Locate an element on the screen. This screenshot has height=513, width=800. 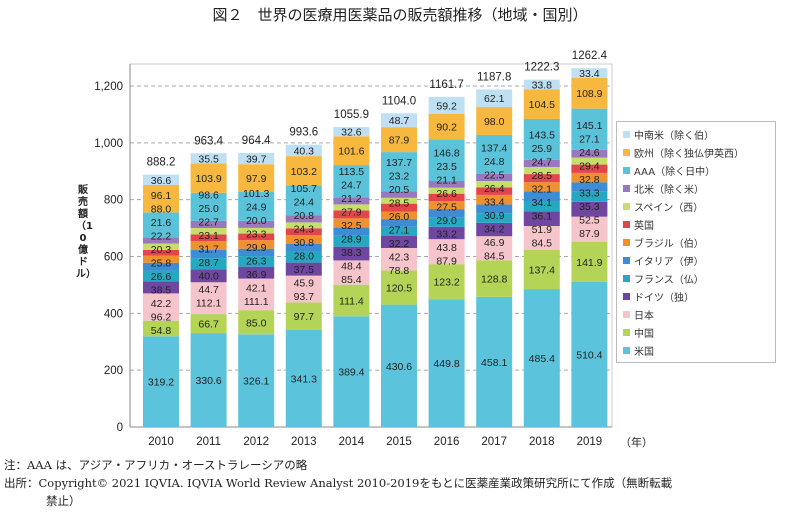
data-label: 90.2 is located at coordinates (446, 127).